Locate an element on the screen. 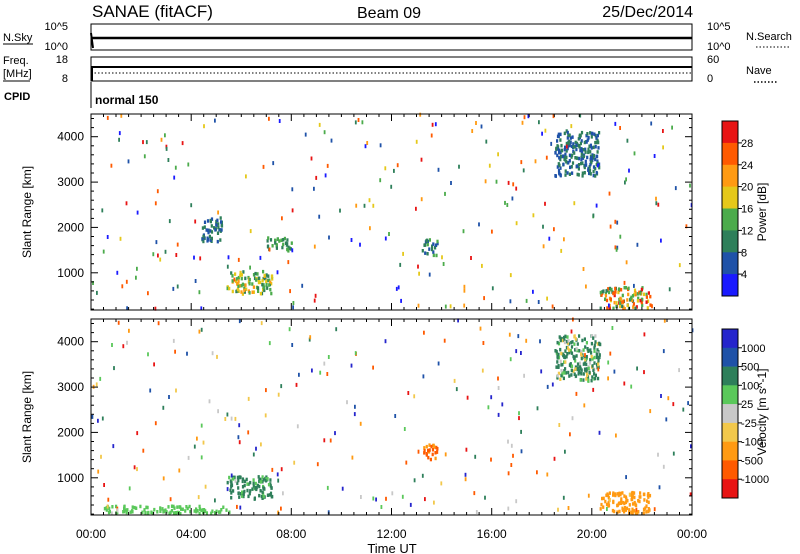 This screenshot has height=554, width=800. nave-label: Nave is located at coordinates (759, 71).